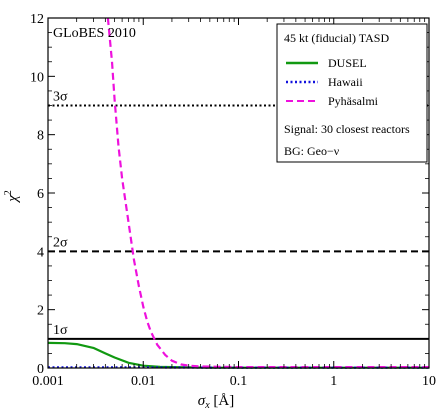  I want to click on legend-label-hawaii: Hawaii, so click(345, 82).